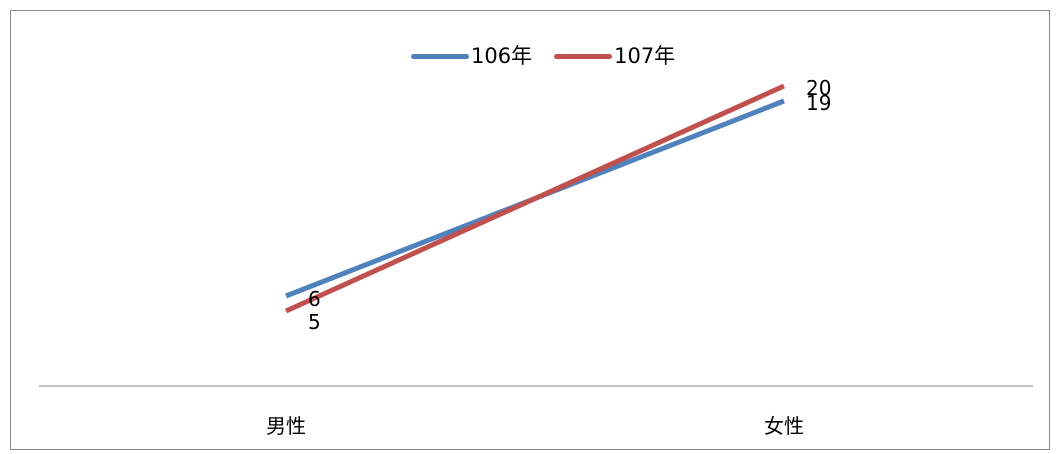 The height and width of the screenshot is (454, 1057). I want to click on x-tick-label-0: 男性, so click(286, 426).